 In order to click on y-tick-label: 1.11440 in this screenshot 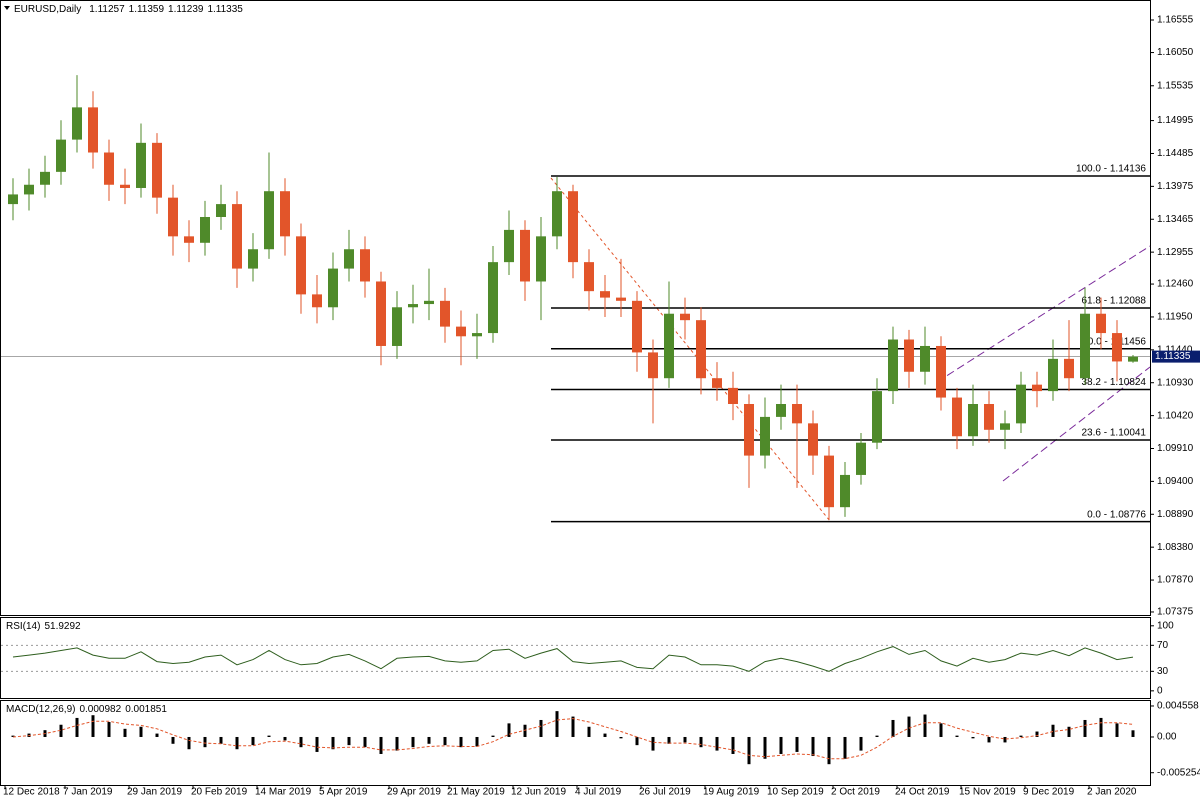, I will do `click(1175, 349)`.